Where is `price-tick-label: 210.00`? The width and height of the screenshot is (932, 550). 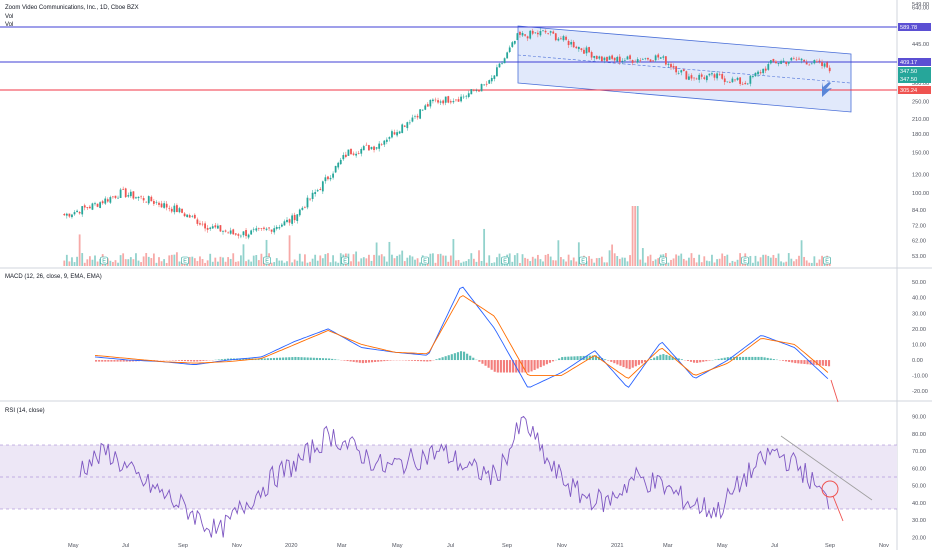 price-tick-label: 210.00 is located at coordinates (920, 120).